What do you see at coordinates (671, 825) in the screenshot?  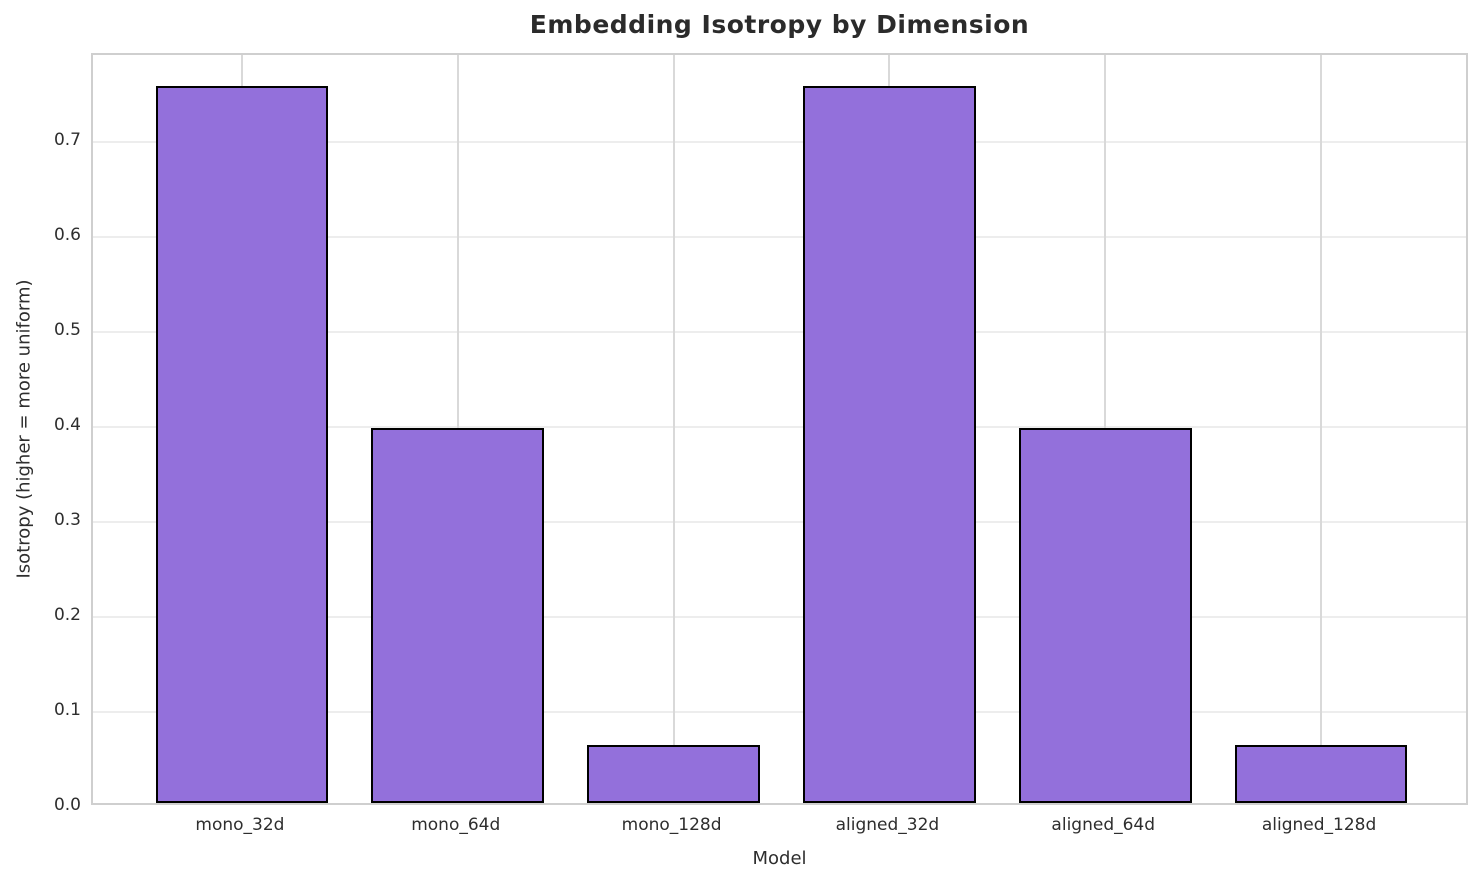 I see `x-tick-label: mono_128d` at bounding box center [671, 825].